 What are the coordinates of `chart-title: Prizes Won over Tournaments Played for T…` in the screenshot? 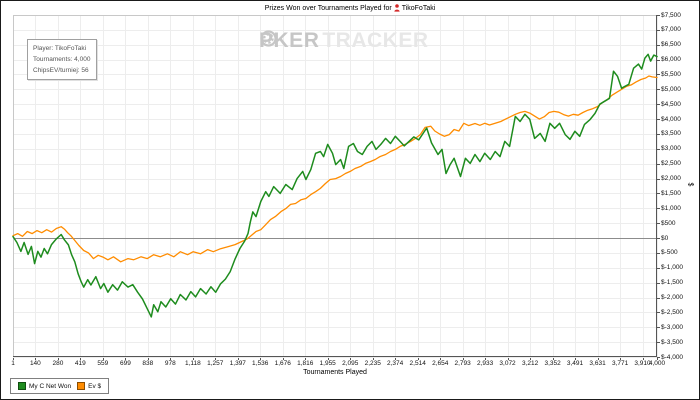 It's located at (350, 8).